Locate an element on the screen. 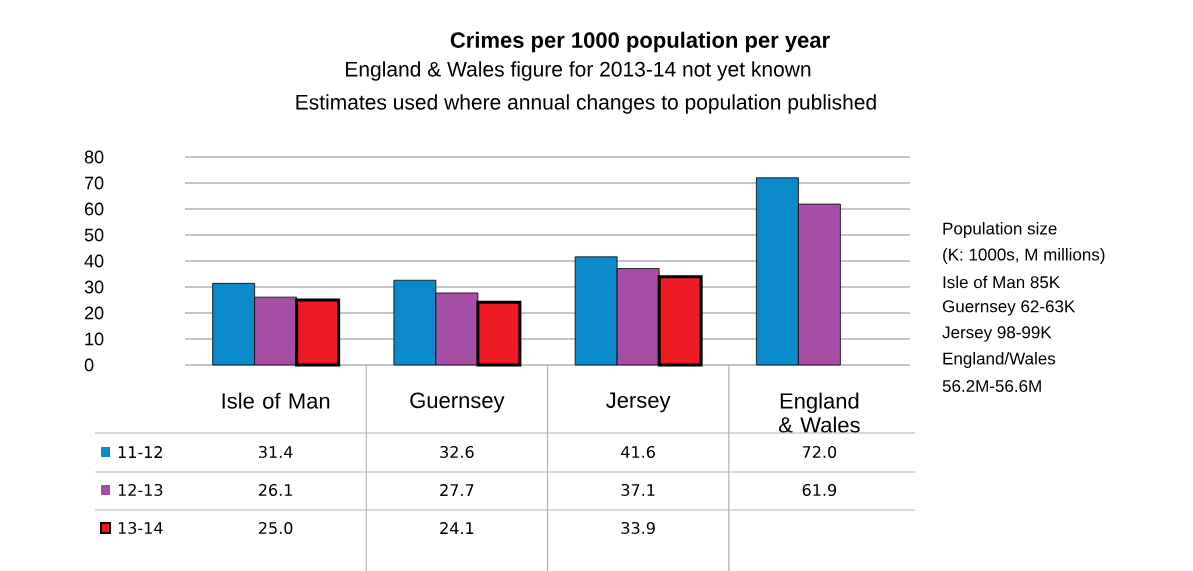  text: Isle of Man 85K is located at coordinates (1001, 282).